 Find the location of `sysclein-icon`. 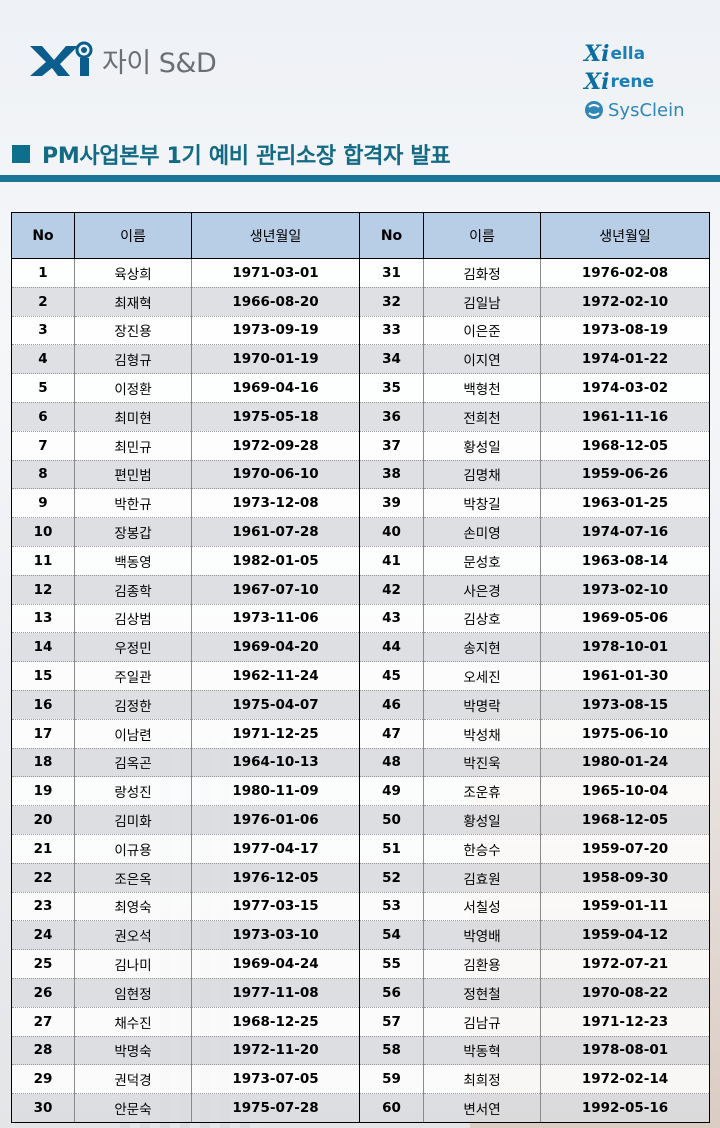

sysclein-icon is located at coordinates (594, 110).